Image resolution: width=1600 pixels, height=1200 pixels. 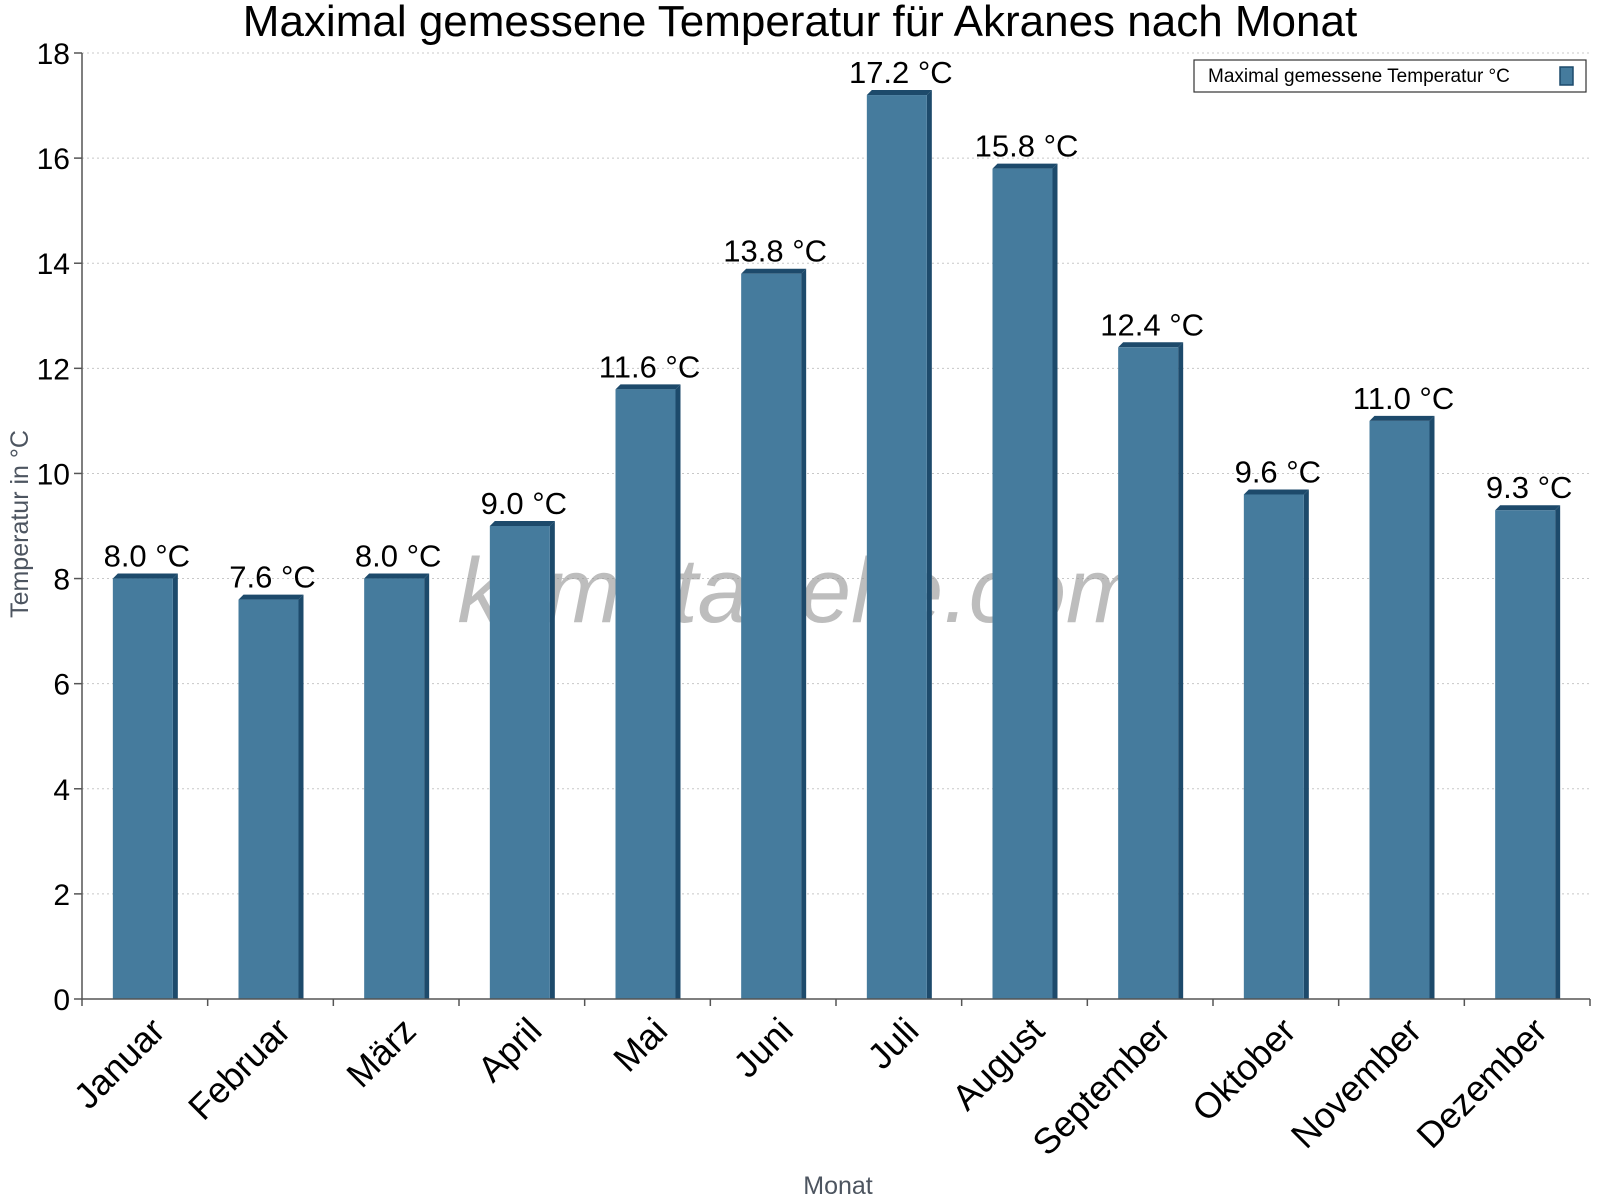 I want to click on x-tick-label: August, so click(x=998, y=1064).